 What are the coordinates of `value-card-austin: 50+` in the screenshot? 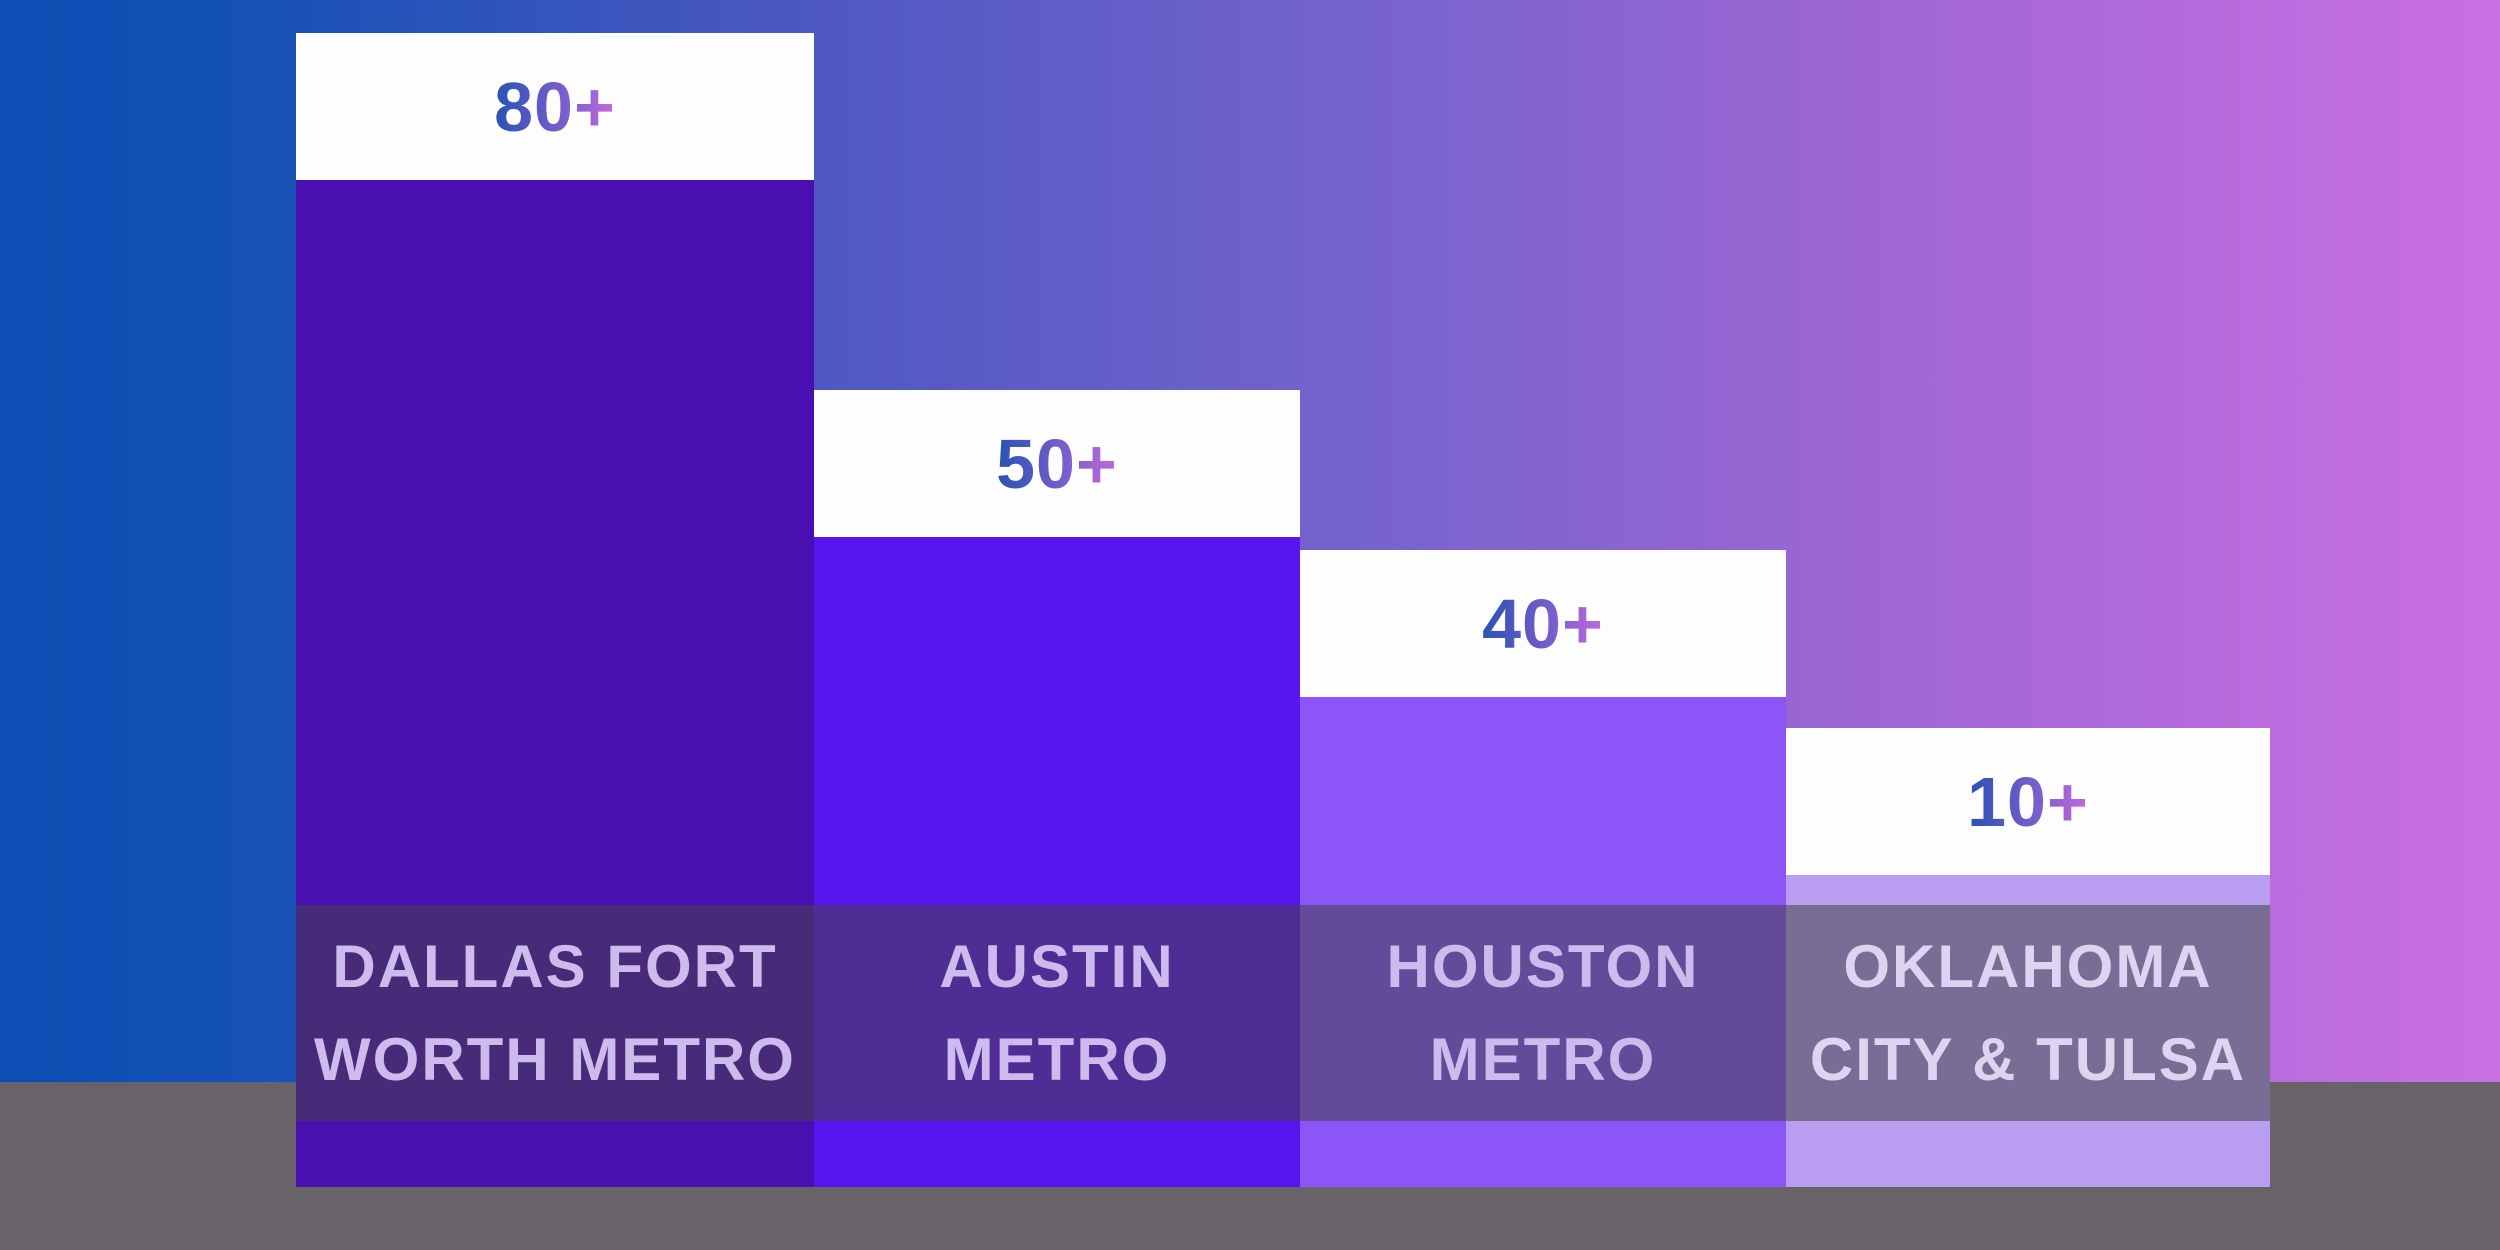 It's located at (1057, 463).